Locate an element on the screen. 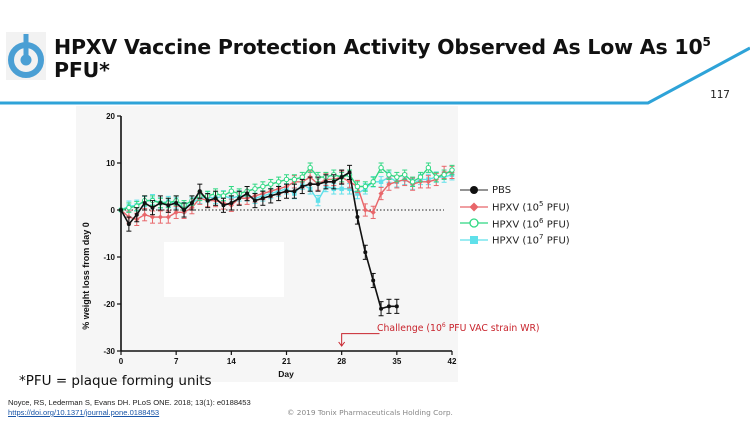 This screenshot has height=422, width=750. x-tick-label: 42 is located at coordinates (452, 361).